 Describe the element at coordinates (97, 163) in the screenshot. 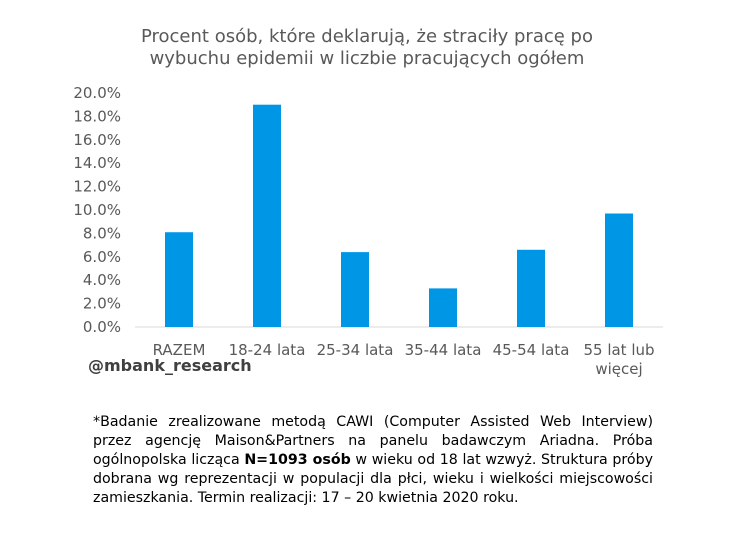

I see `y-tick-label: 14.0%` at that location.